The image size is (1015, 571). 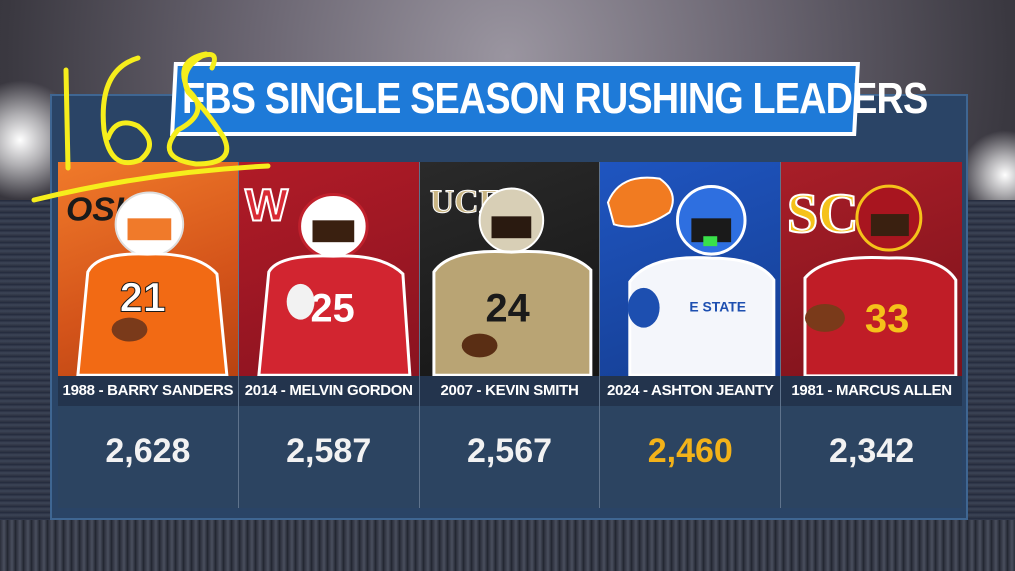 I want to click on ucf-logo-icon: UCF, so click(x=464, y=201).